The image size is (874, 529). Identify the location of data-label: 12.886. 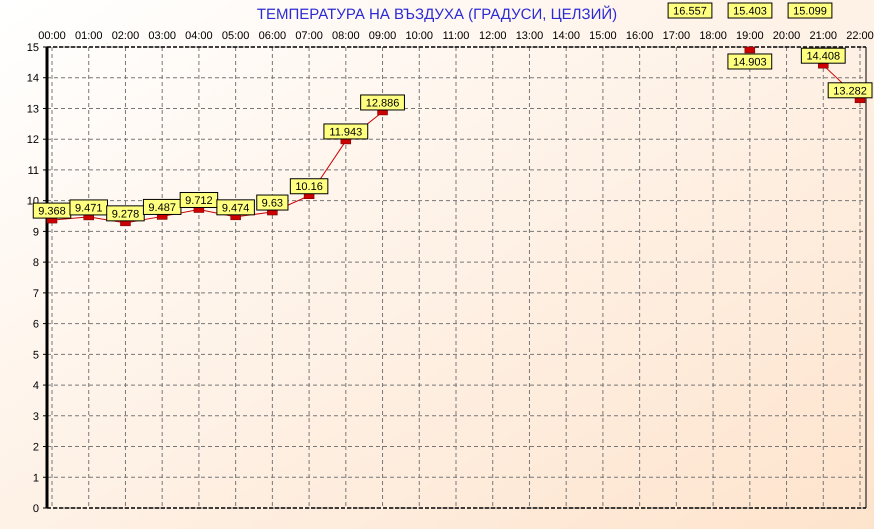
(383, 103).